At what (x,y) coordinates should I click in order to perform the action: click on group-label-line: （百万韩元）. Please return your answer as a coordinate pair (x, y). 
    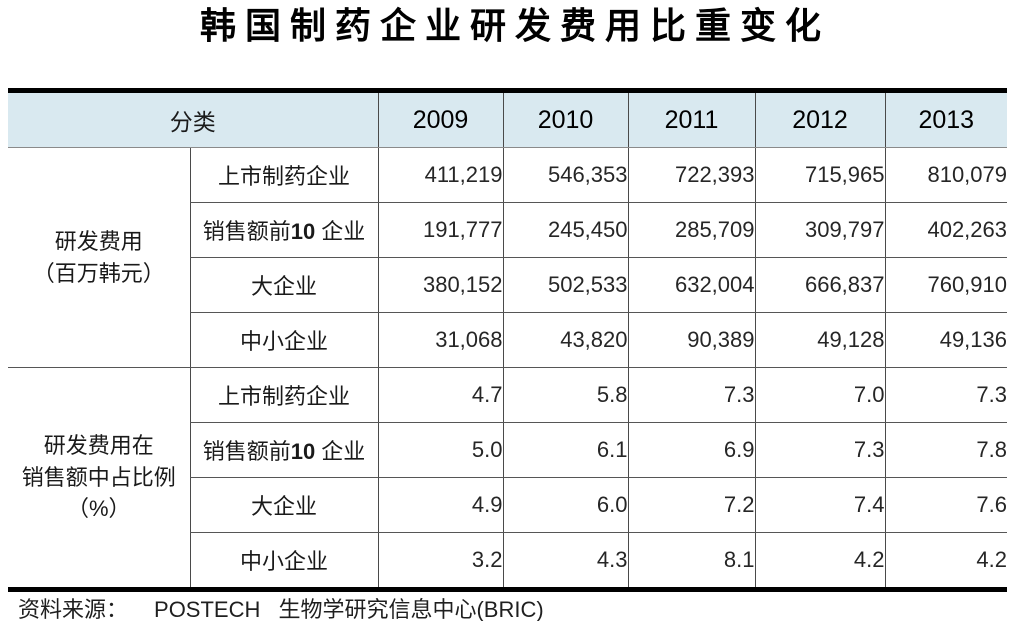
    Looking at the image, I should click on (98, 273).